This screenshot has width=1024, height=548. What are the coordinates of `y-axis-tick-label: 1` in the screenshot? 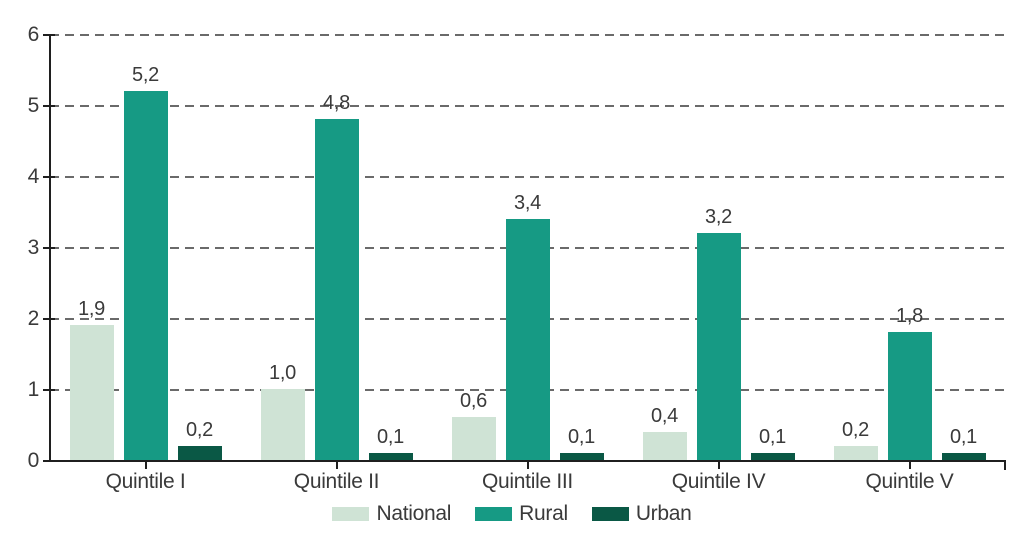 It's located at (33, 389).